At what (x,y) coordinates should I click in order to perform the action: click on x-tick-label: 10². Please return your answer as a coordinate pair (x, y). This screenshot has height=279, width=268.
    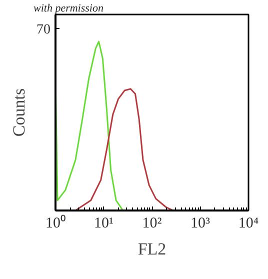
    Looking at the image, I should click on (152, 224).